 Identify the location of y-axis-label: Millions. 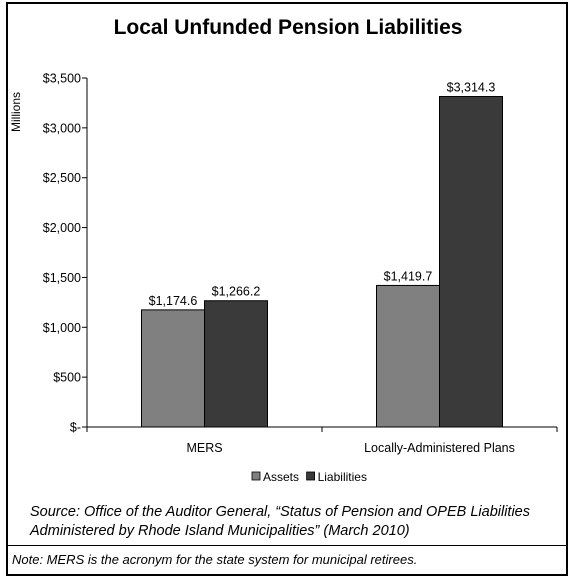
(16, 112).